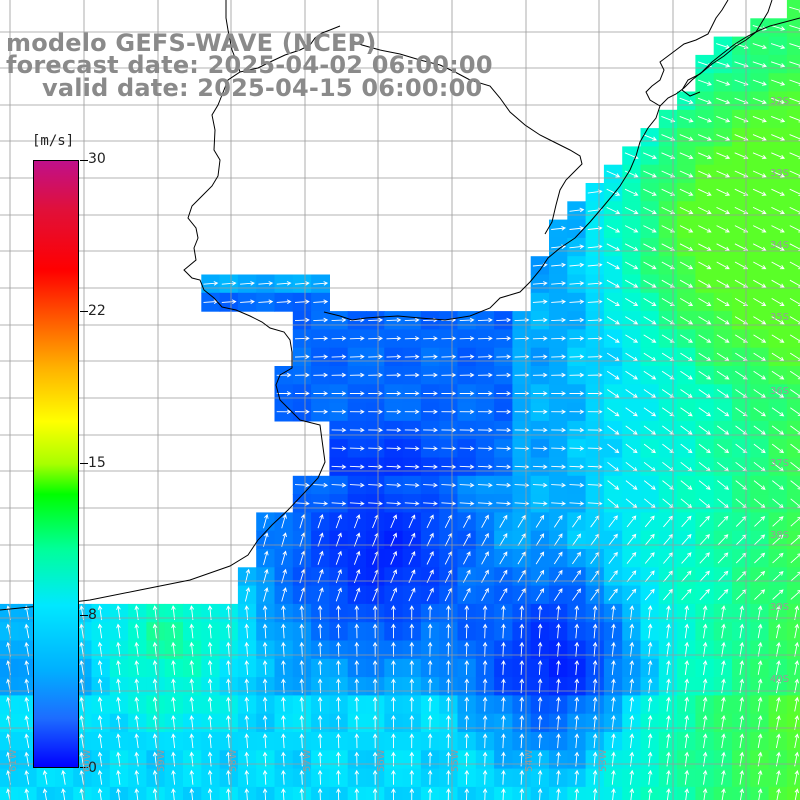 Image resolution: width=800 pixels, height=800 pixels. I want to click on lat-label: 34S, so click(780, 245).